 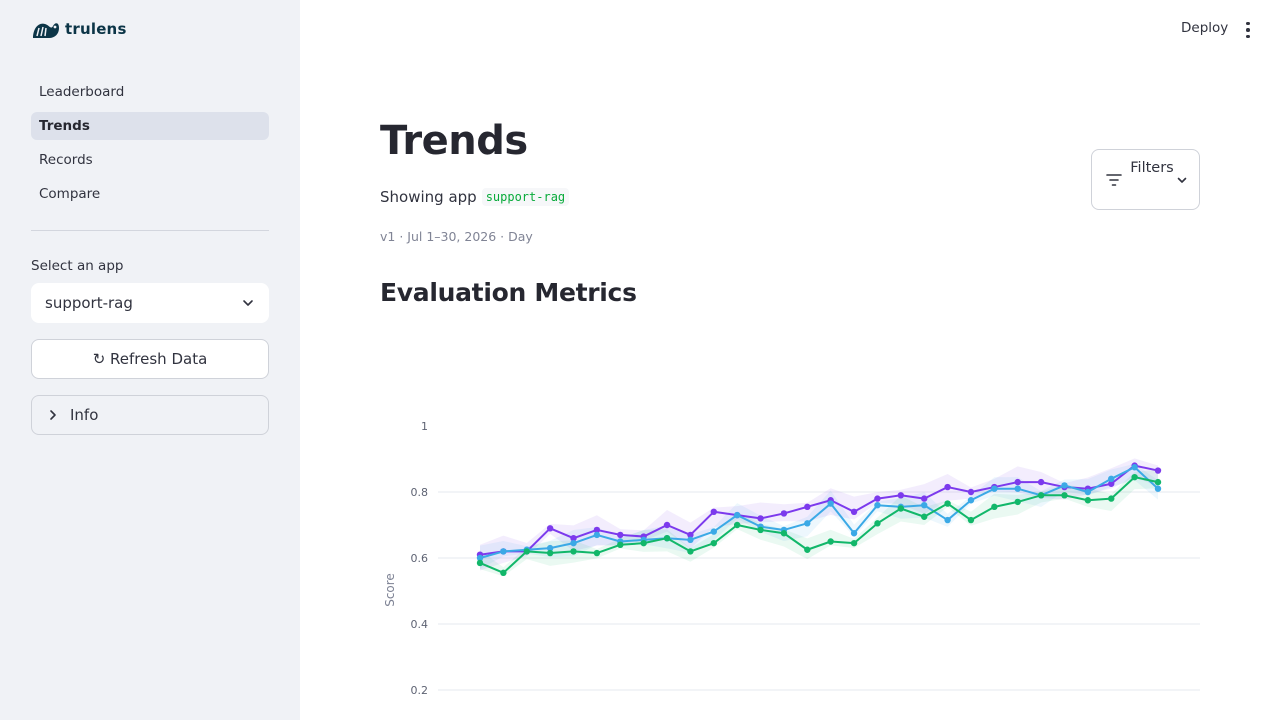 I want to click on version-date-meta: v1 · Jul 1–30, 2026 · Day, so click(x=456, y=236).